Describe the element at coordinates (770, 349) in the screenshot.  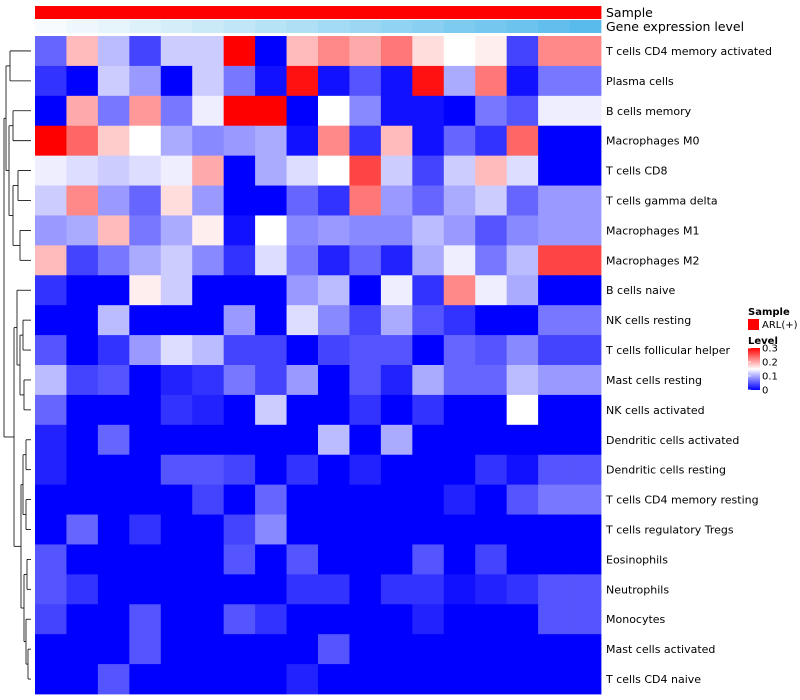
I see `legend-tick-label: 0.3` at that location.